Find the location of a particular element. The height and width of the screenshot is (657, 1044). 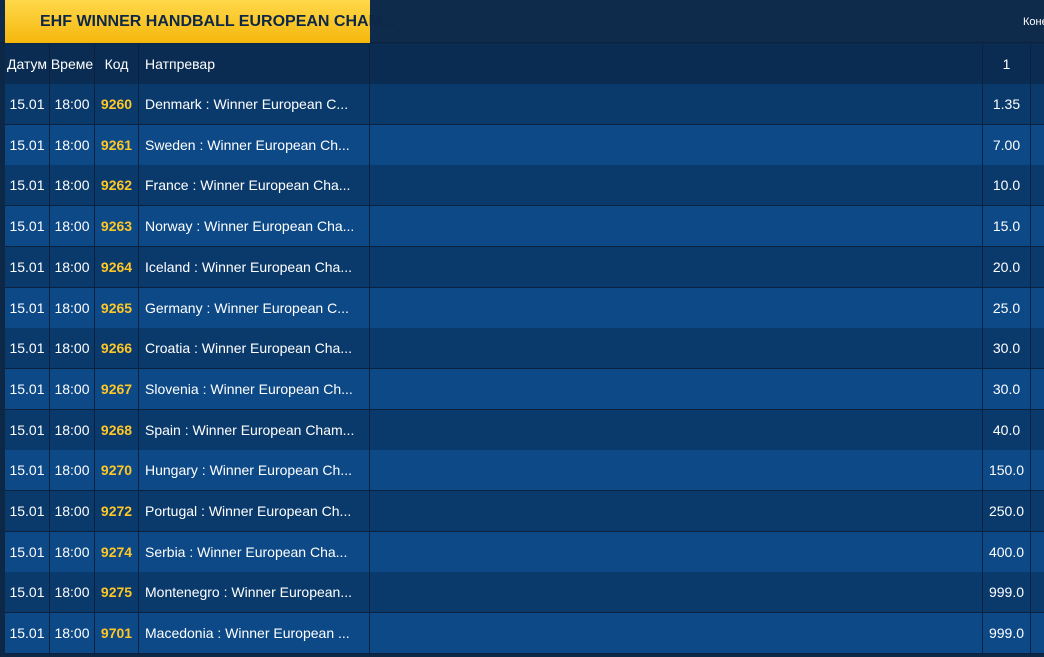

odd-cell: 15.0 is located at coordinates (1007, 226).